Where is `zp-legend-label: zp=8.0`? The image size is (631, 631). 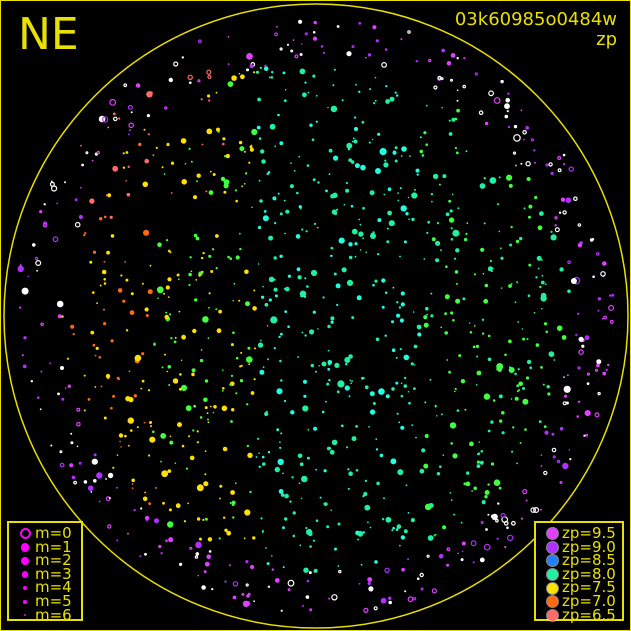 zp-legend-label: zp=8.0 is located at coordinates (589, 573).